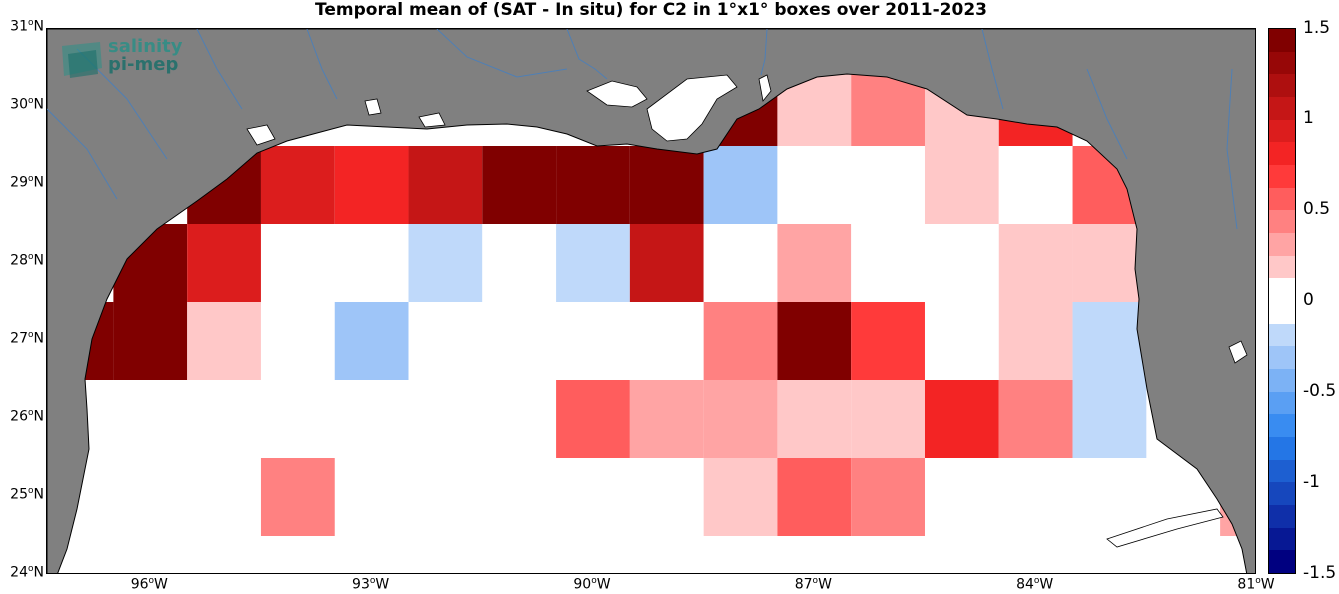 This screenshot has width=1339, height=594. I want to click on colorbar-tick-label: -1, so click(1311, 482).